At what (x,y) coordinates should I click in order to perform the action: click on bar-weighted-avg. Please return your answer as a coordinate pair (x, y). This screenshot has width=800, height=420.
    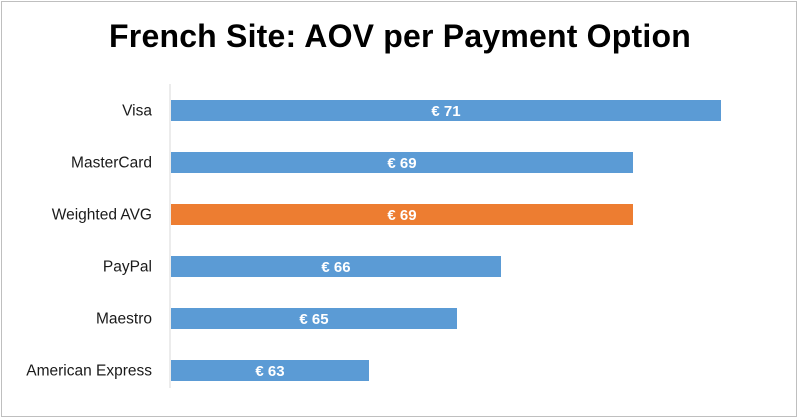
    Looking at the image, I should click on (402, 214).